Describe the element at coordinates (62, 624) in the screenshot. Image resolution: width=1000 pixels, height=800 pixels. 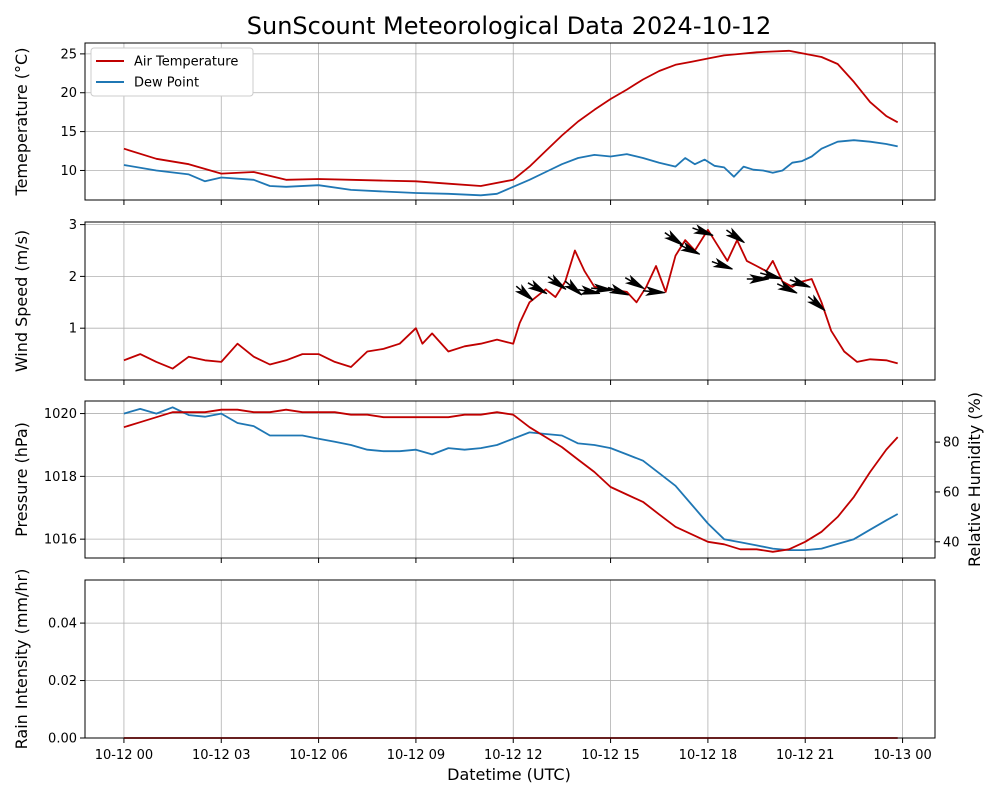
I see `y-tick-label: 0.04` at that location.